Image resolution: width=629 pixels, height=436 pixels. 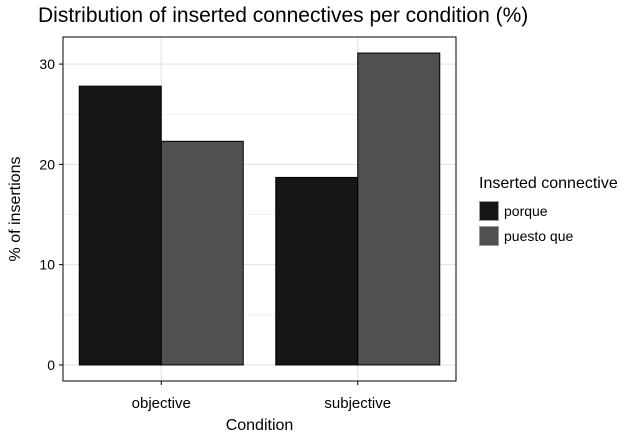 I want to click on legend-label-porque: porque, so click(x=526, y=211).